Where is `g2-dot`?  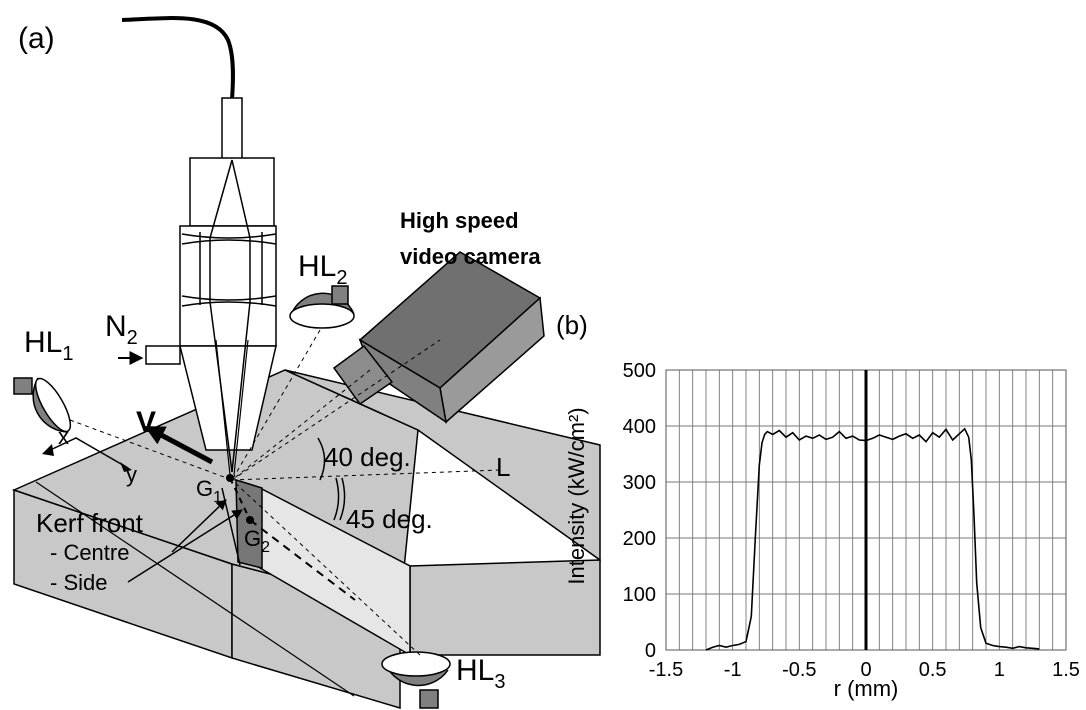 g2-dot is located at coordinates (250, 520).